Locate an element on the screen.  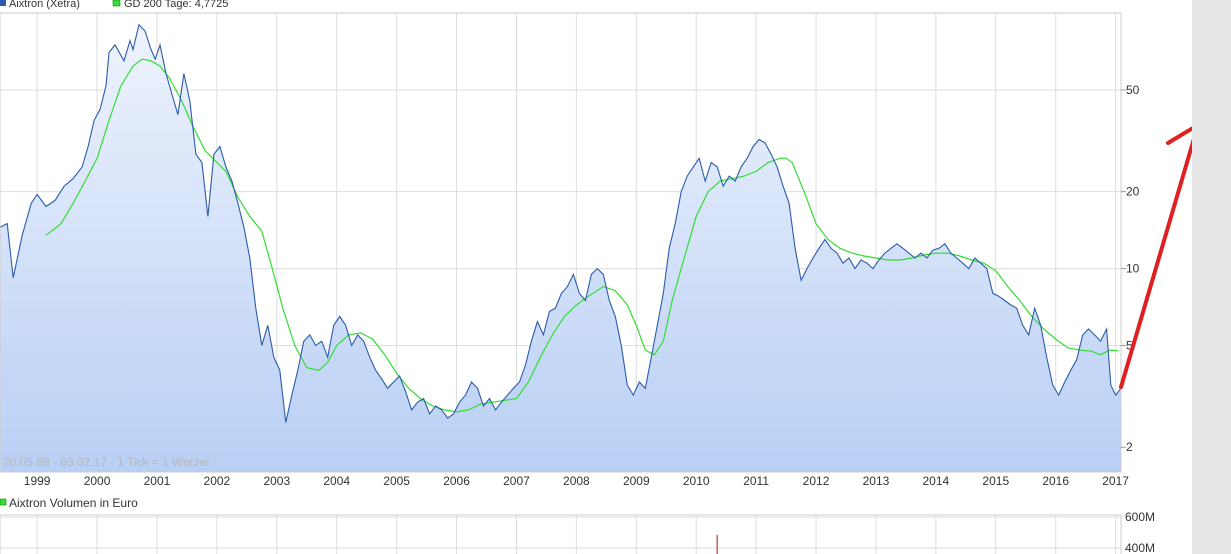
x-tick-label: 2005 is located at coordinates (396, 481).